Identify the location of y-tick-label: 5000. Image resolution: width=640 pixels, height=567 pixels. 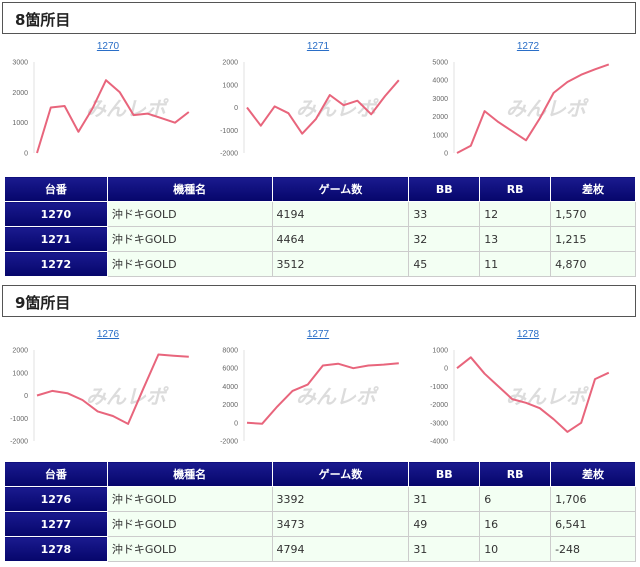
(440, 63).